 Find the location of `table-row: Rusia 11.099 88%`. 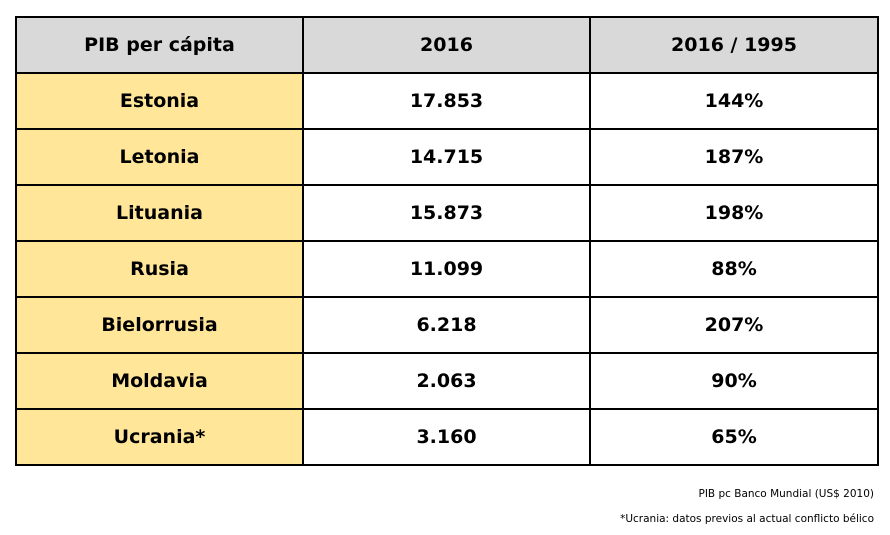

table-row: Rusia 11.099 88% is located at coordinates (447, 269).